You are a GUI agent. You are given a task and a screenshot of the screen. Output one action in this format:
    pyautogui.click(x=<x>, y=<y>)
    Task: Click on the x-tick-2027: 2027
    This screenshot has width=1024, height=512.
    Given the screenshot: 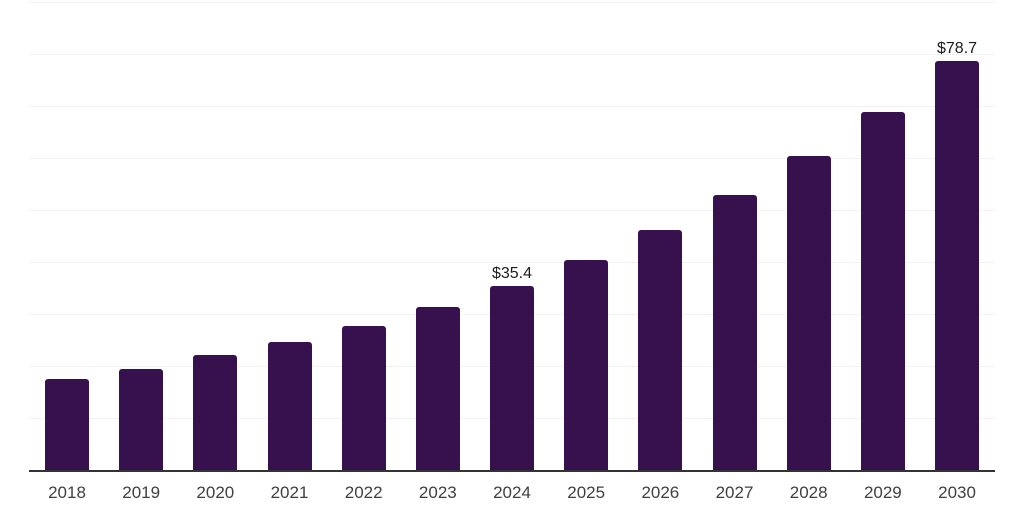 What is the action you would take?
    pyautogui.click(x=734, y=492)
    